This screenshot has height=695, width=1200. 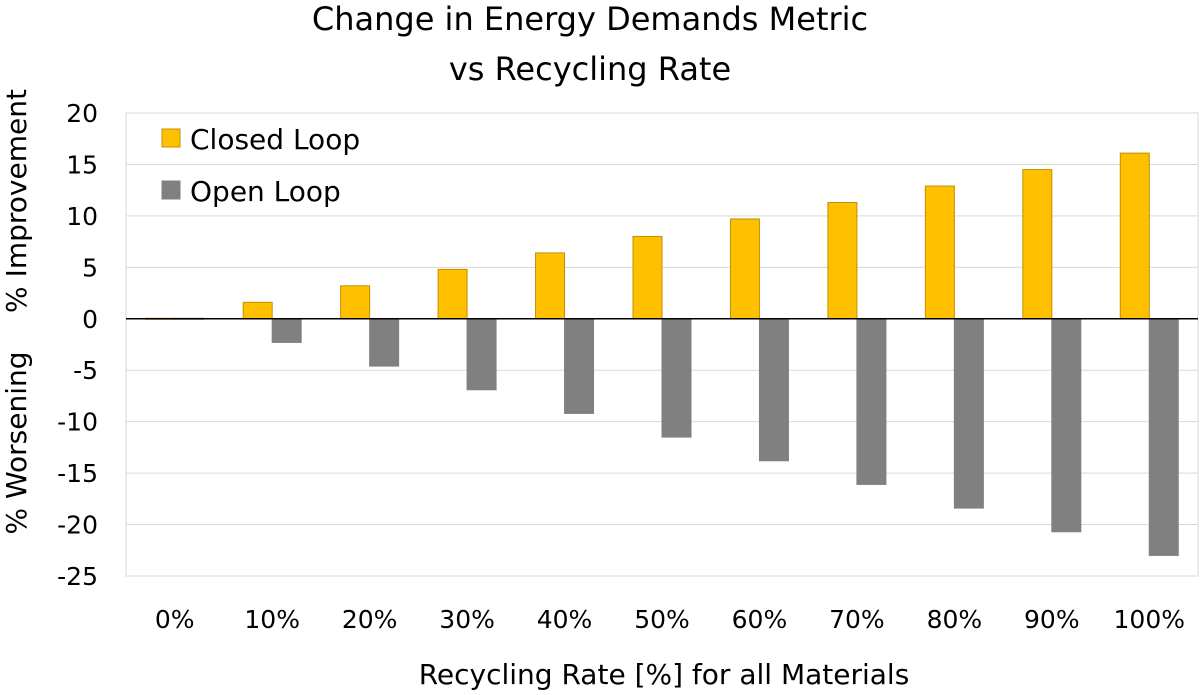 I want to click on y-tick-label: 10, so click(x=82, y=216).